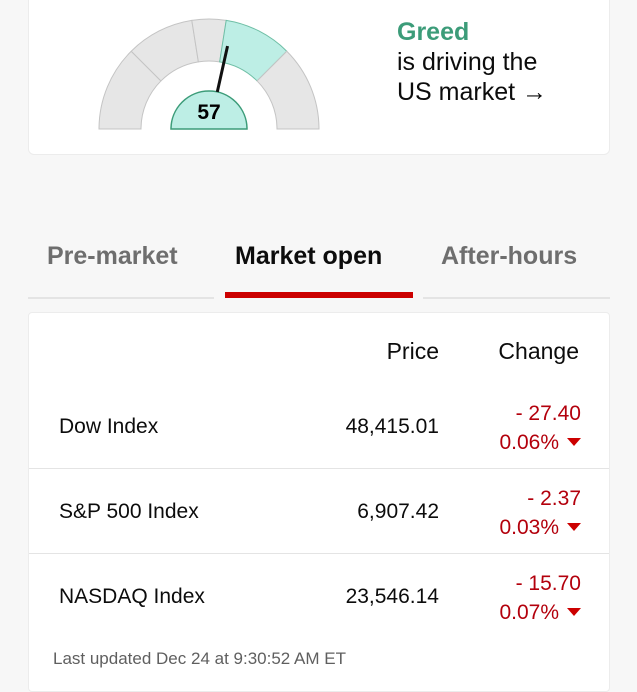  I want to click on active-tab-indicator, so click(319, 295).